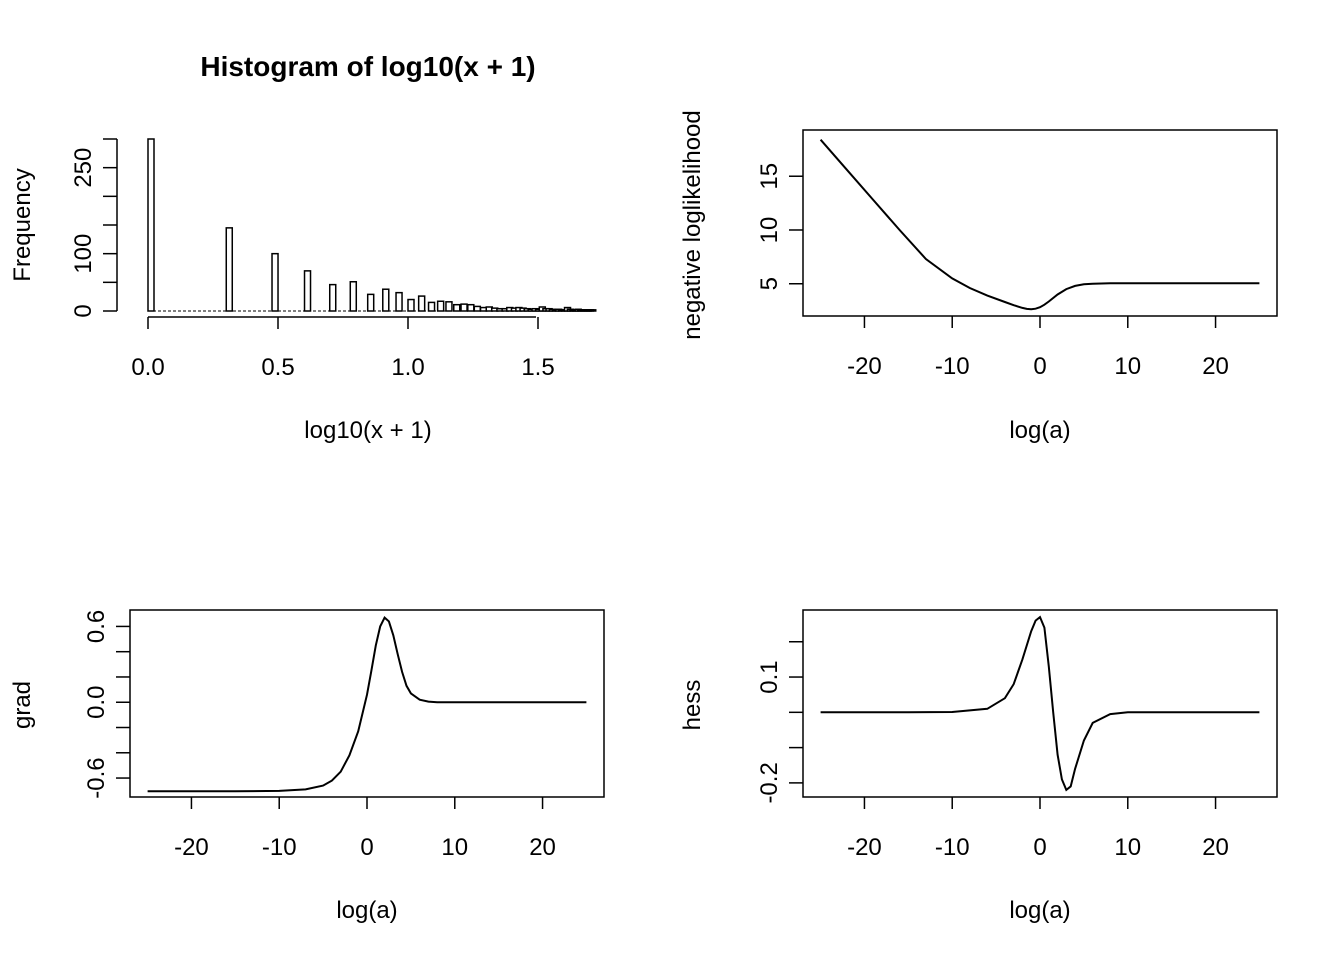  What do you see at coordinates (96, 702) in the screenshot?
I see `y-tick-label: 0.0` at bounding box center [96, 702].